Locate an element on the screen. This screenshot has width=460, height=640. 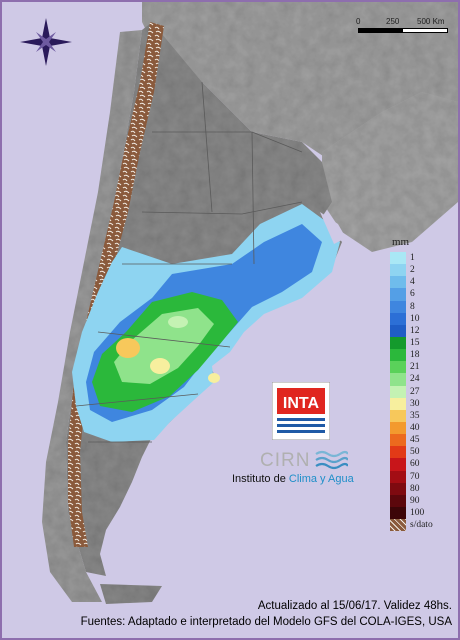
legend-item: 30 is located at coordinates (424, 403).